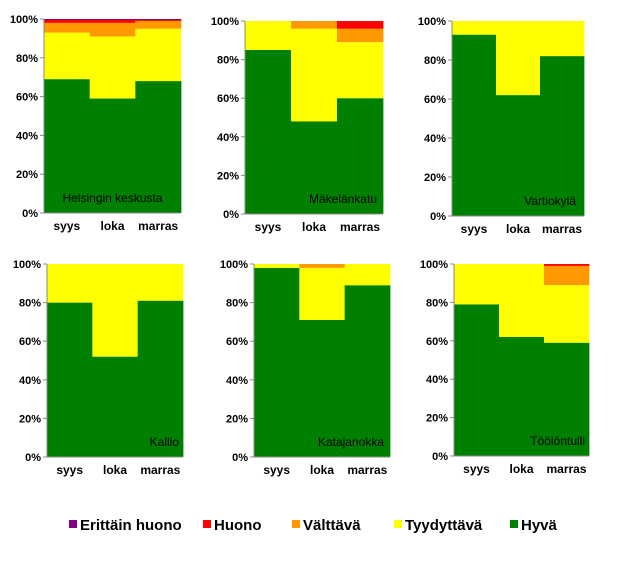 The height and width of the screenshot is (562, 640). Describe the element at coordinates (314, 75) in the screenshot. I see `bar-segment-makelankatu-loka-tyydyttava` at that location.